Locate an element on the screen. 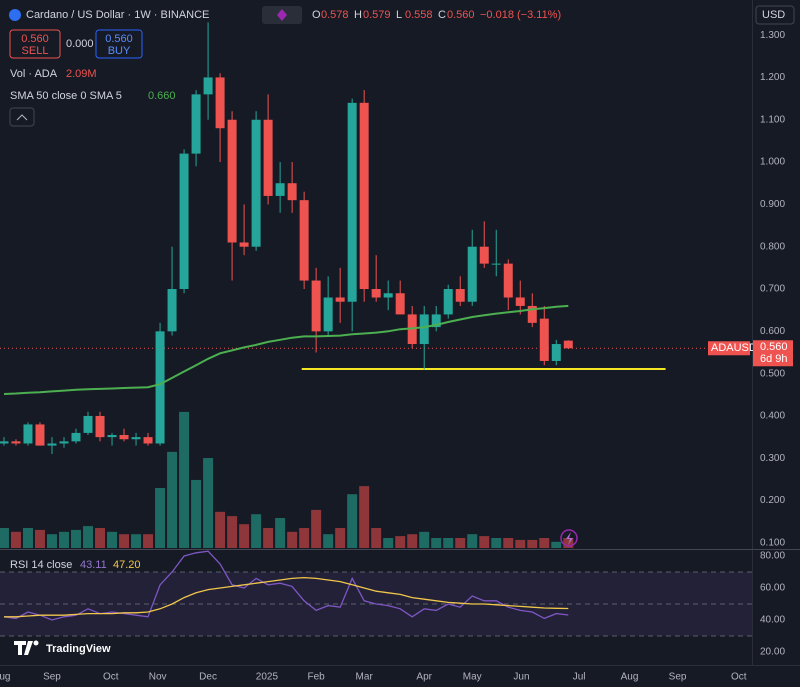 This screenshot has width=800, height=687. currency-button is located at coordinates (775, 15).